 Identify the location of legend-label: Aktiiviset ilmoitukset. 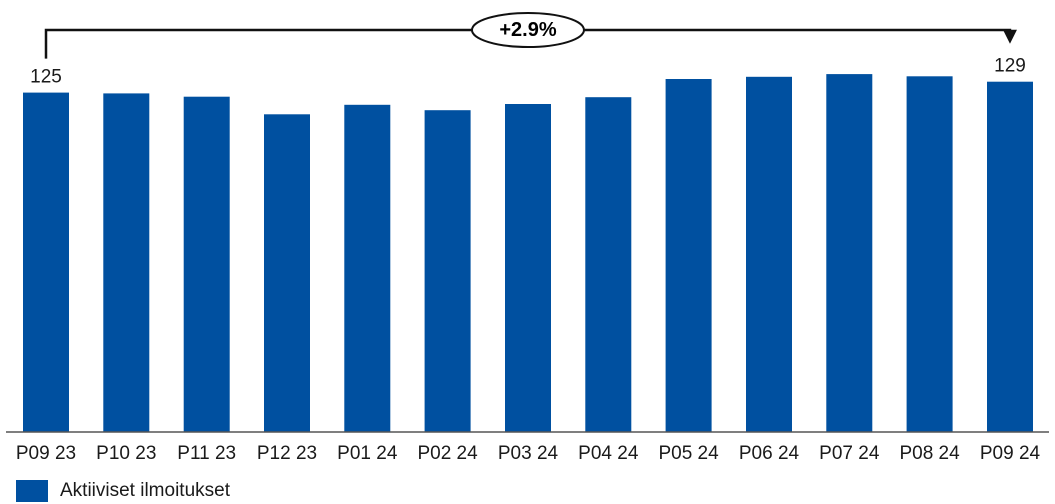
(145, 490).